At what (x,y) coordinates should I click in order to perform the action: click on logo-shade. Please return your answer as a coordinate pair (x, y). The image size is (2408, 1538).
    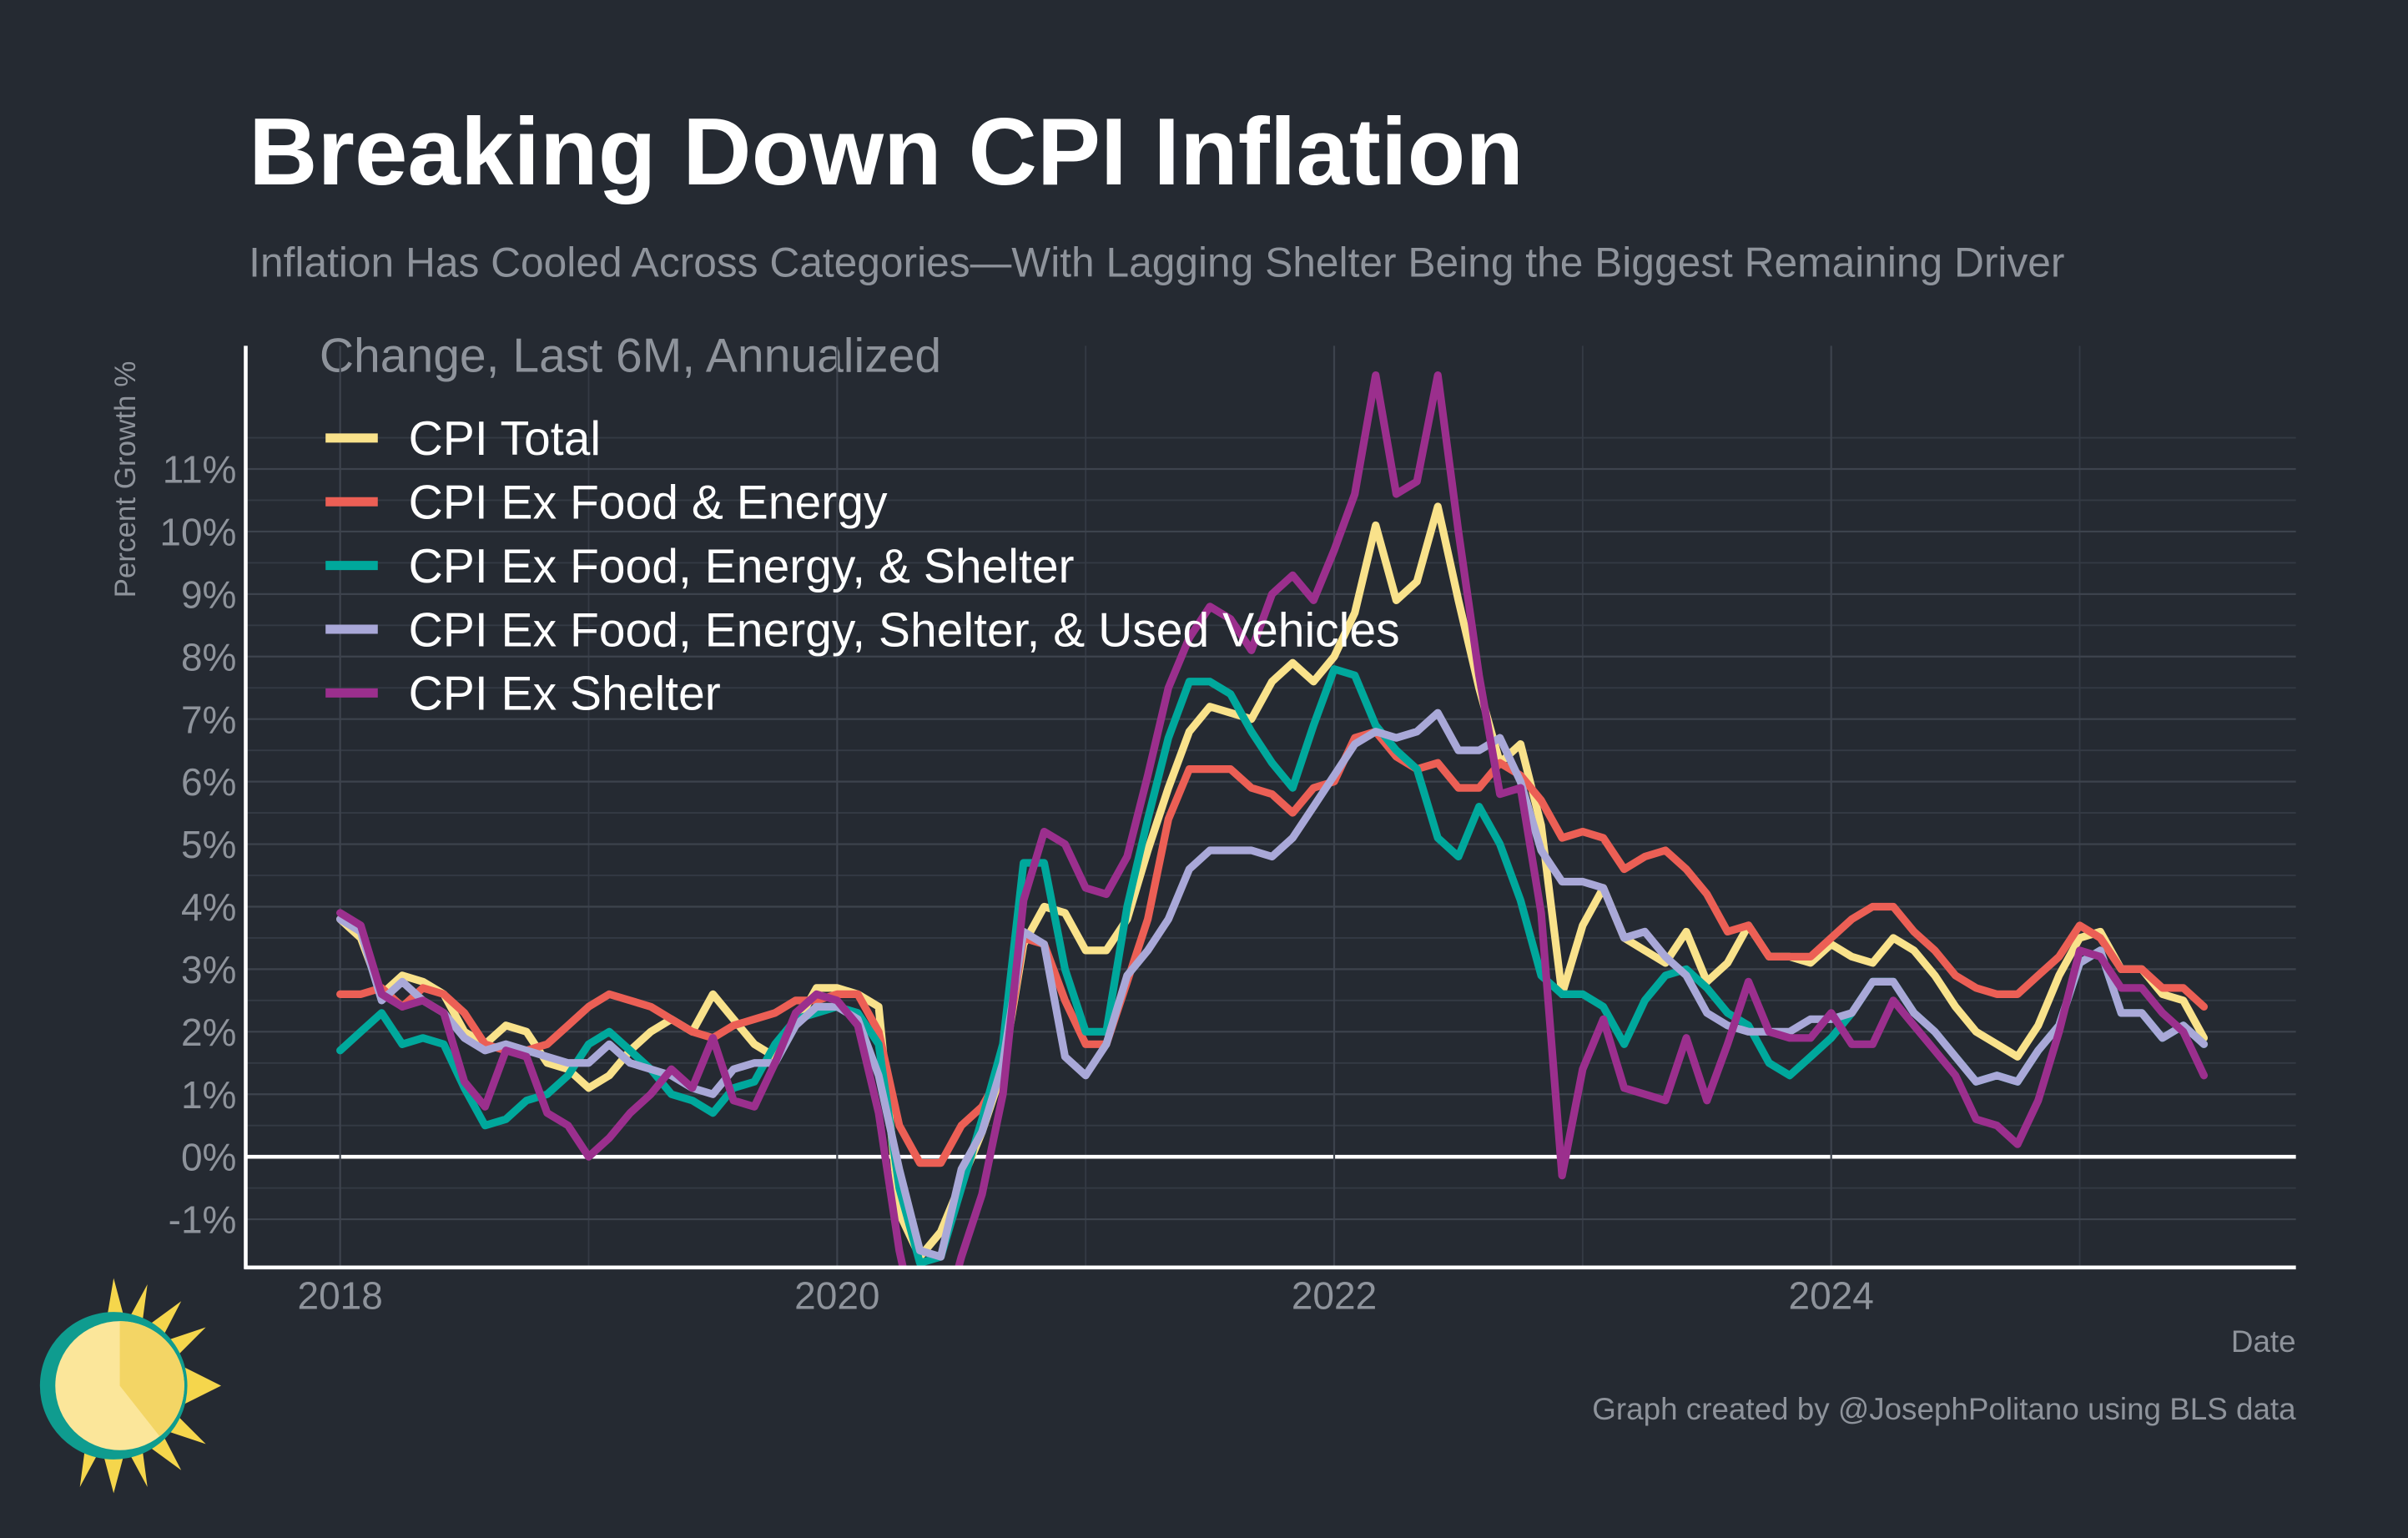
    Looking at the image, I should click on (151, 1379).